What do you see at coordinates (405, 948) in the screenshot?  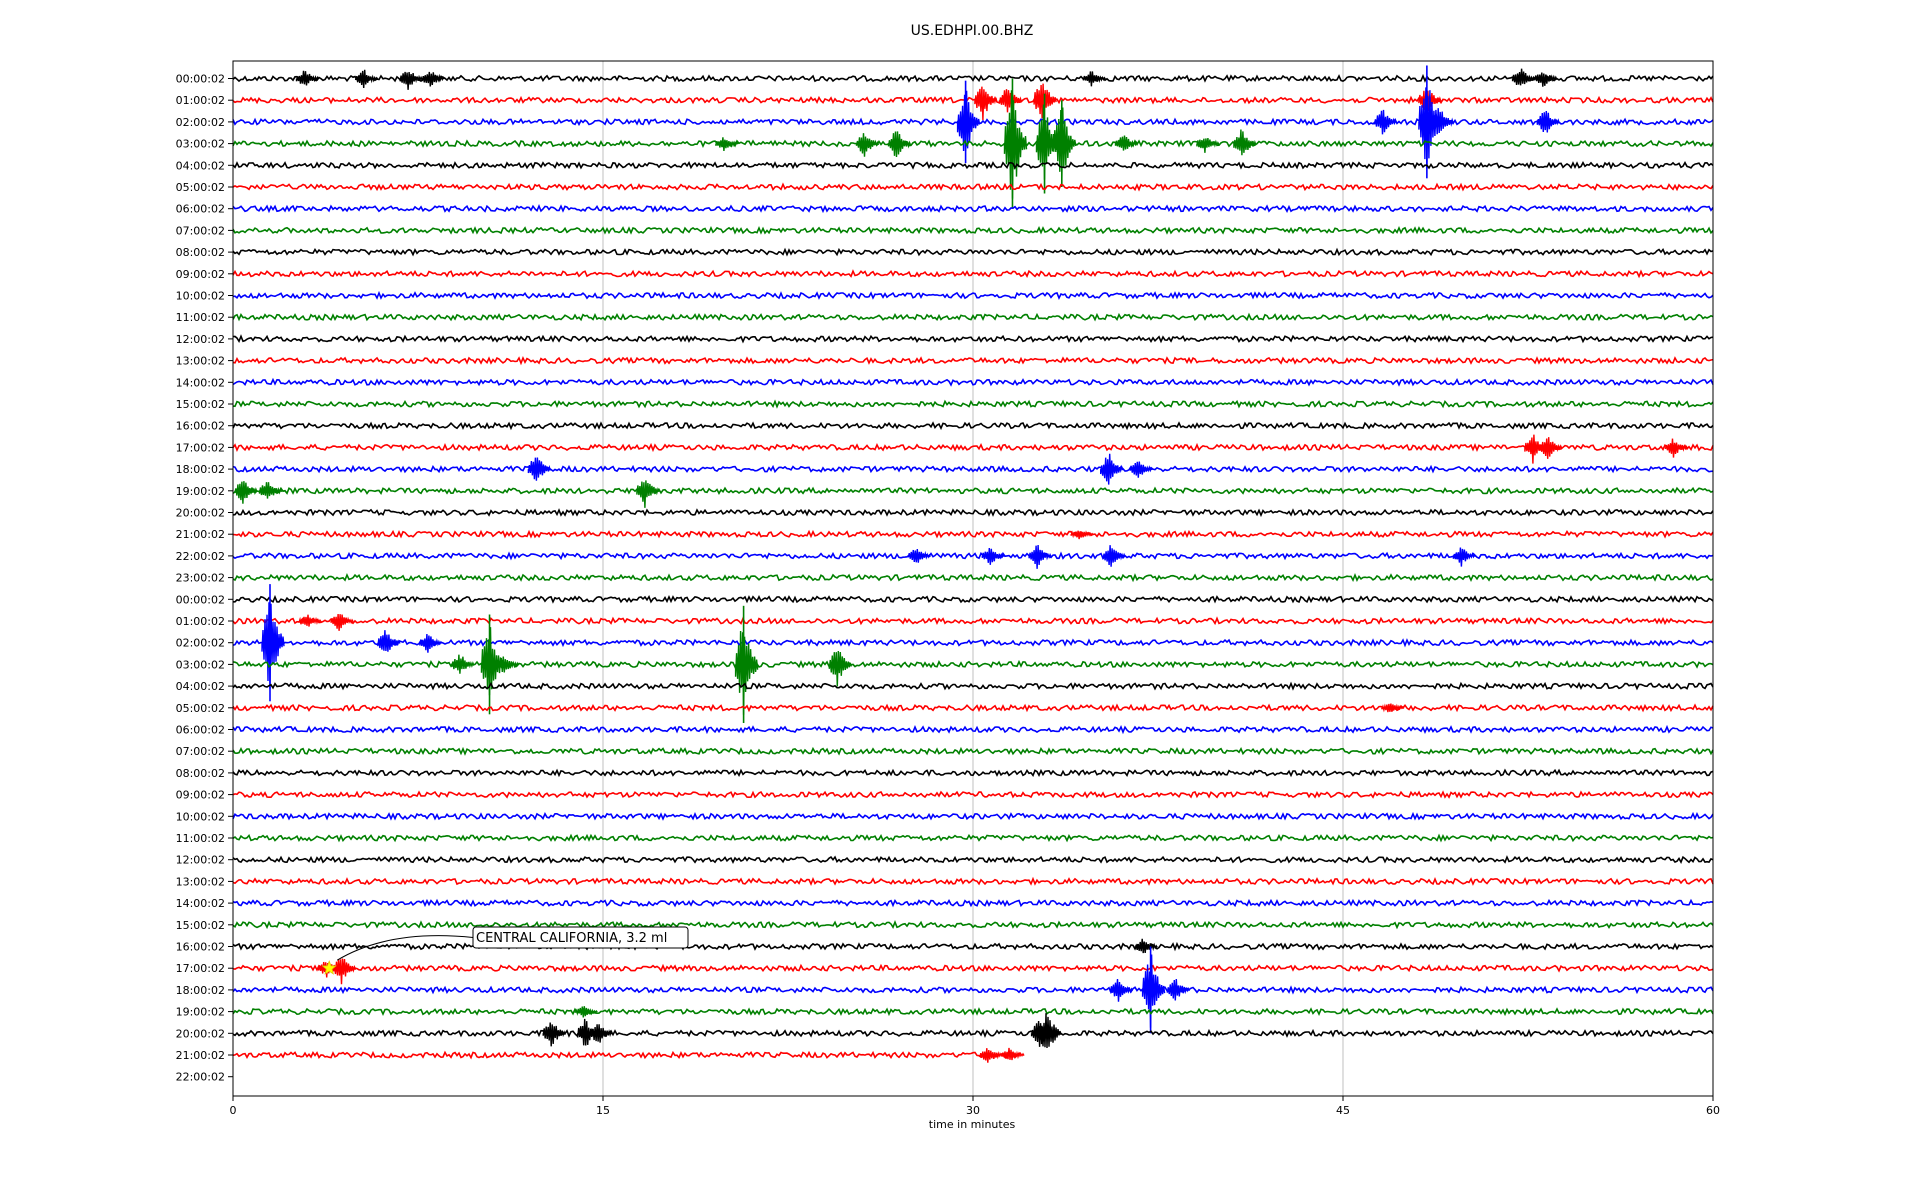 I see `annotation-arrow` at bounding box center [405, 948].